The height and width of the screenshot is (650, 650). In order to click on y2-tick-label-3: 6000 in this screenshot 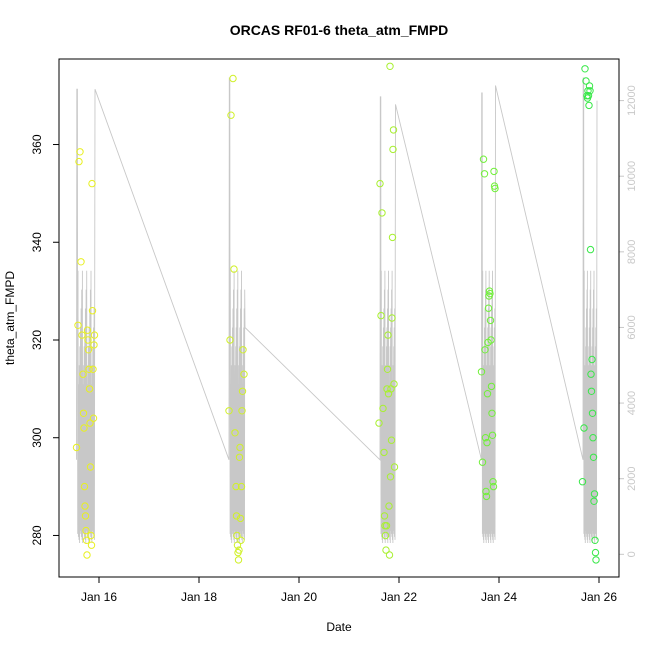, I will do `click(632, 327)`.